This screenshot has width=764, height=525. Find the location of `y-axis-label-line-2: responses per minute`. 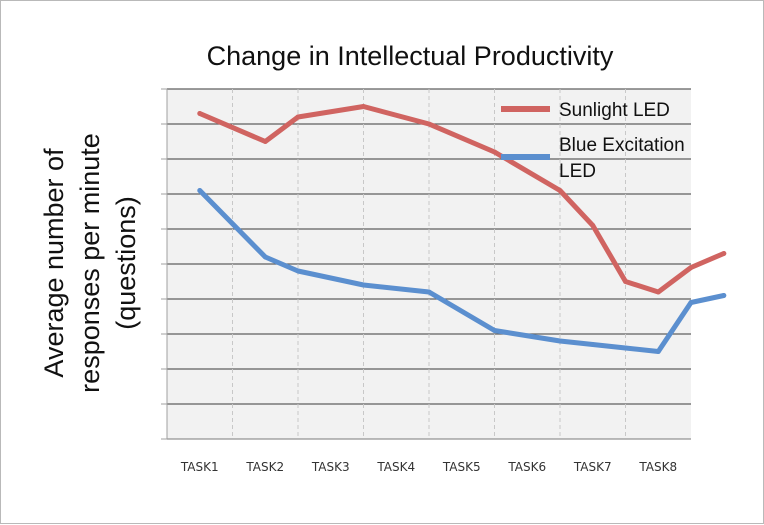

y-axis-label-line-2: responses per minute is located at coordinates (90, 263).